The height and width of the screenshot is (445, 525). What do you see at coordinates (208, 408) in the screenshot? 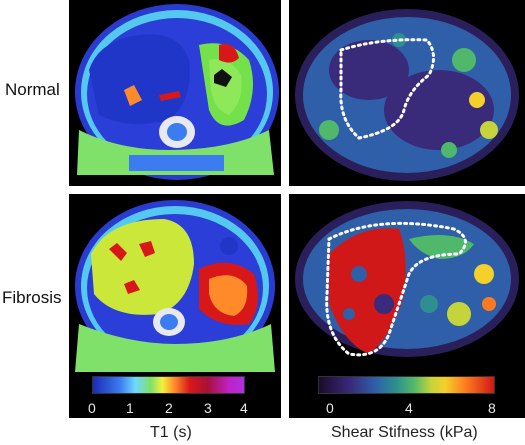
I see `t1-tick-3: 3` at bounding box center [208, 408].